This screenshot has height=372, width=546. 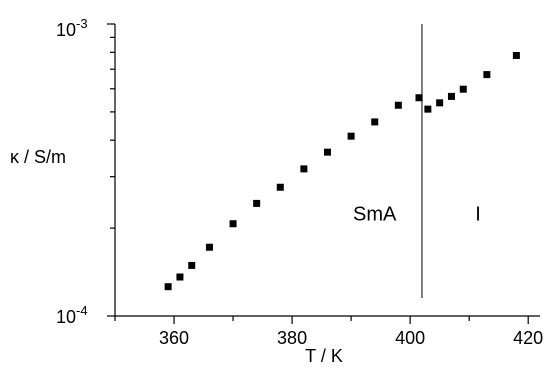 I want to click on y-tick-label-top: 10-3, so click(x=72, y=28).